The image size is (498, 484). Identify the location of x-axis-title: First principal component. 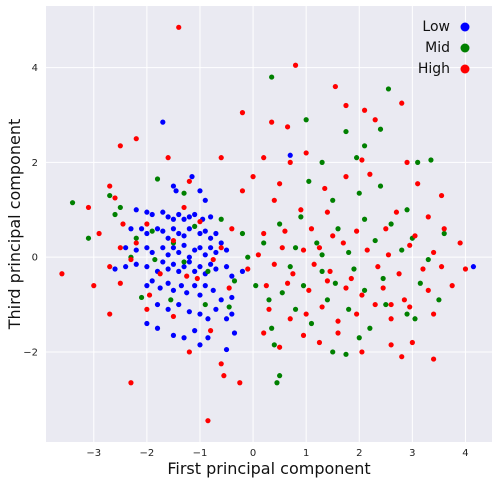
(268, 468).